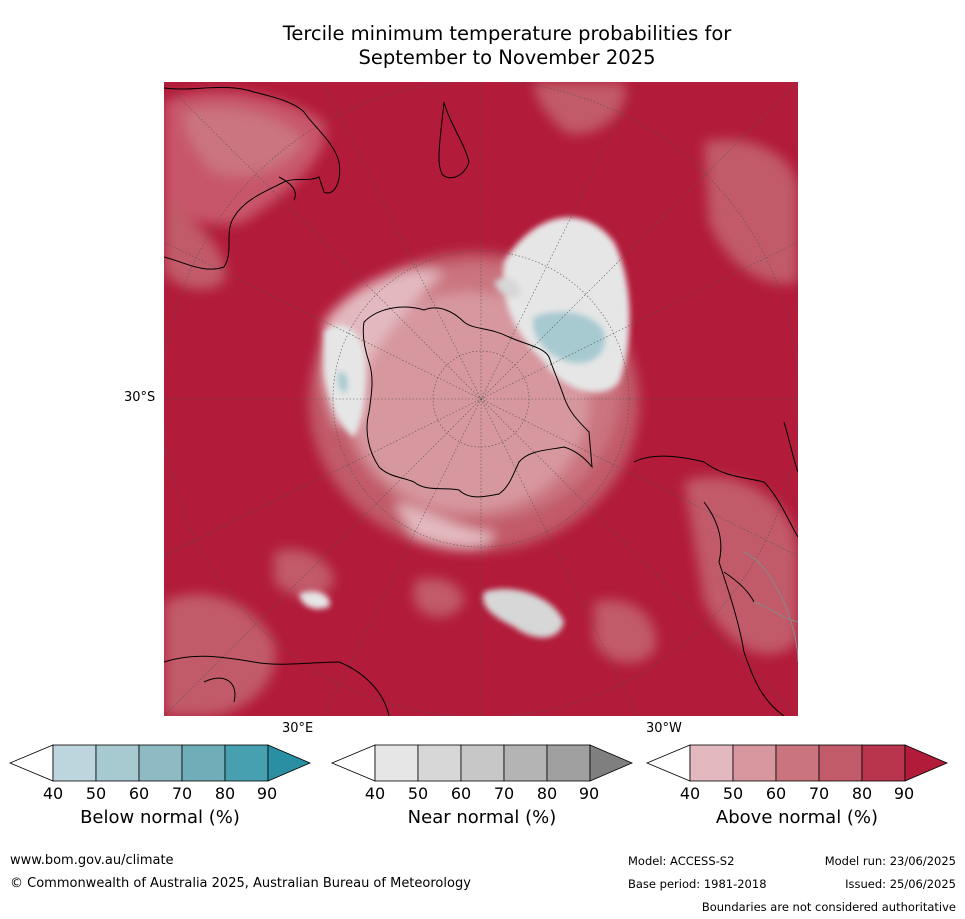  I want to click on colorbar-above-swatches, so click(797, 763).